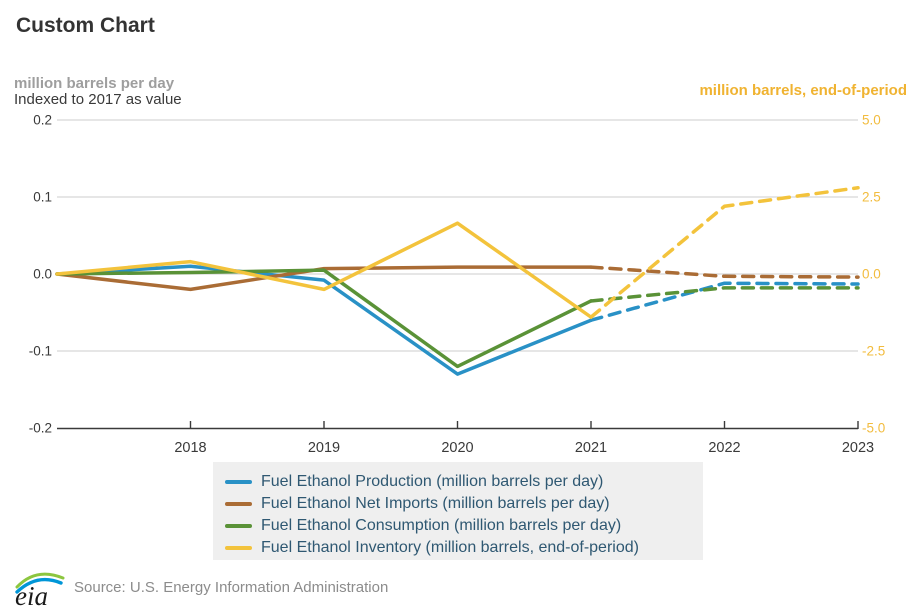  Describe the element at coordinates (238, 526) in the screenshot. I see `consumption-line-swatch` at that location.